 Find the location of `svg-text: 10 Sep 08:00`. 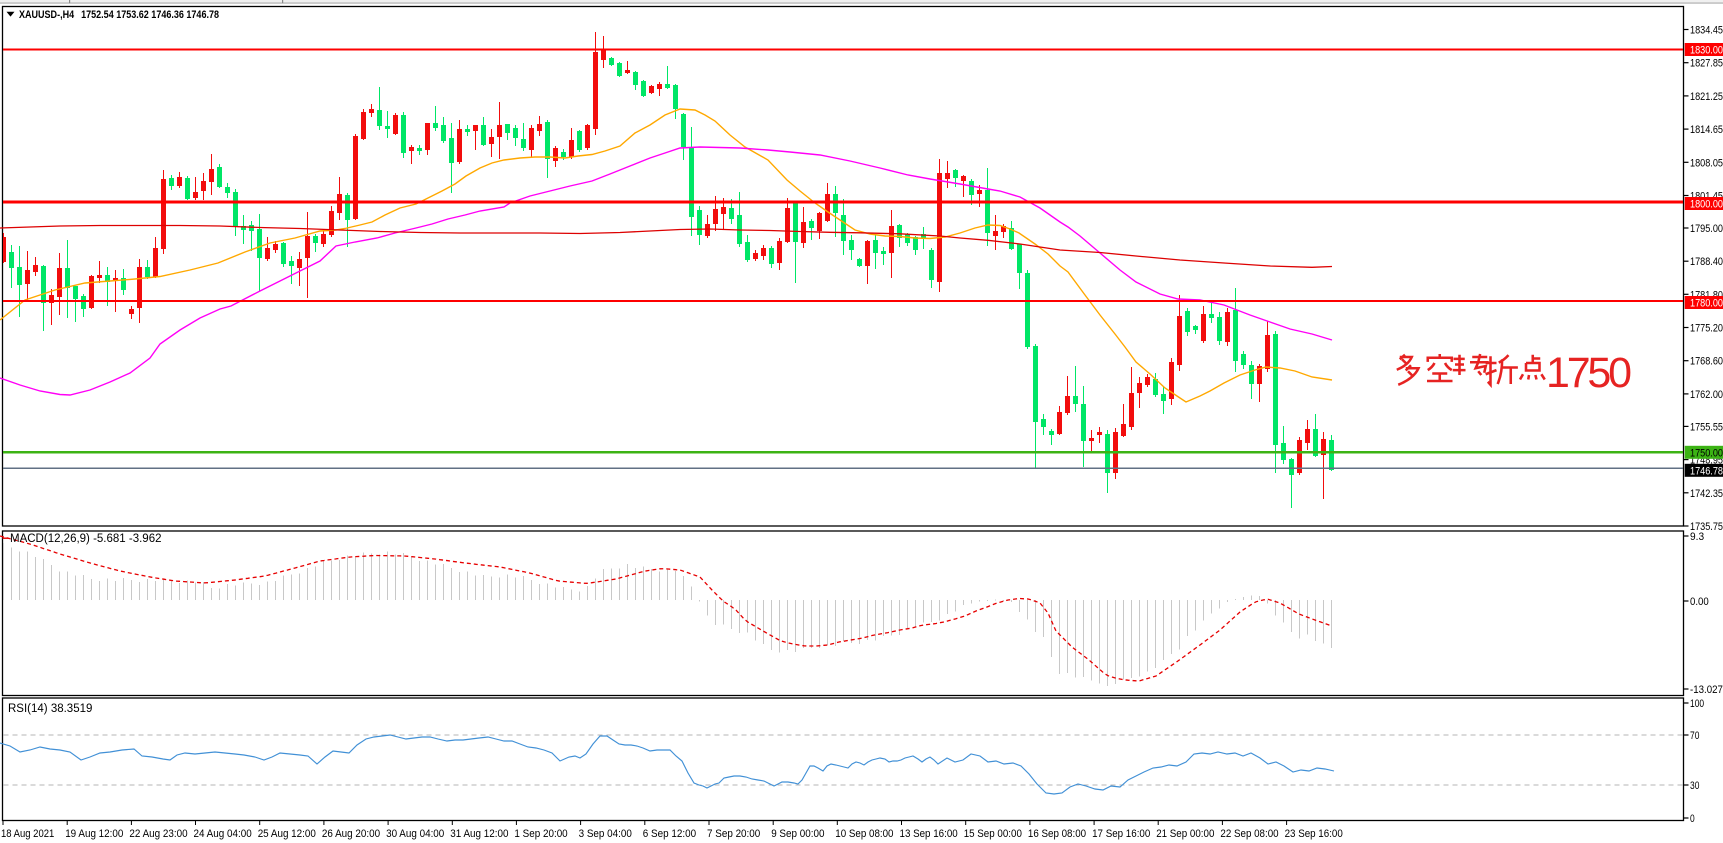

svg-text: 10 Sep 08:00 is located at coordinates (864, 834).